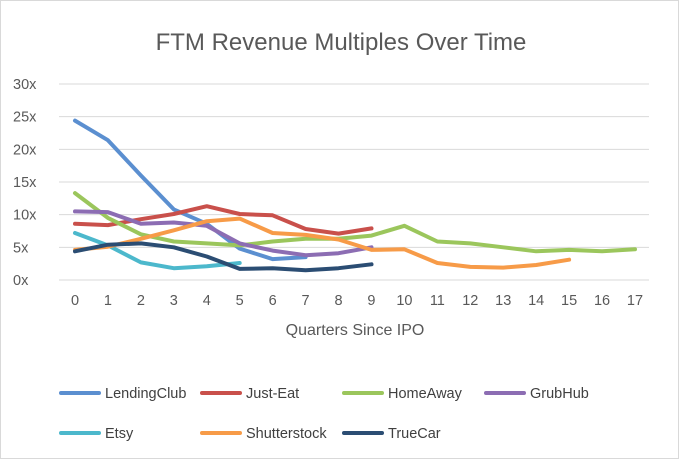 This screenshot has height=460, width=679. What do you see at coordinates (437, 301) in the screenshot?
I see `x-tick-label: 11` at bounding box center [437, 301].